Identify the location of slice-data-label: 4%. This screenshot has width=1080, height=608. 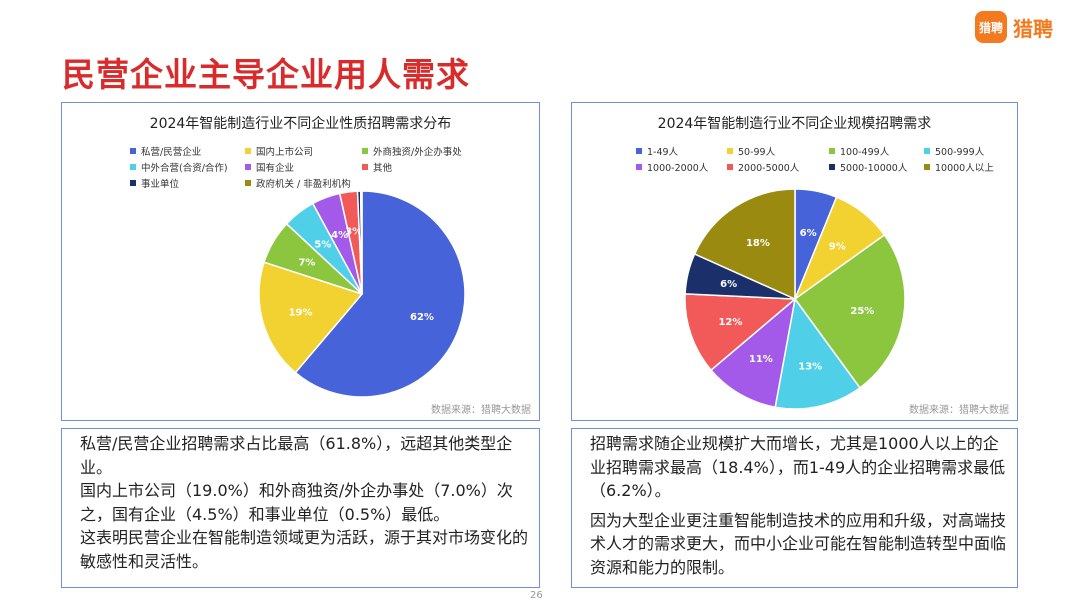
(339, 235).